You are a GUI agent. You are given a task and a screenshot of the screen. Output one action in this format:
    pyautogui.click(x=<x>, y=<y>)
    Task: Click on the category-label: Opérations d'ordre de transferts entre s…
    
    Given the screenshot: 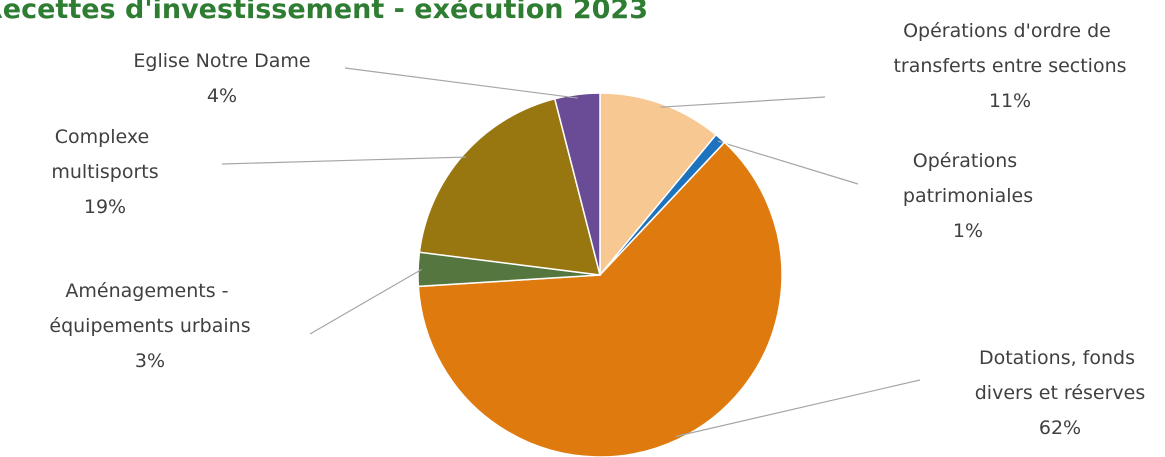 What is the action you would take?
    pyautogui.click(x=1009, y=48)
    